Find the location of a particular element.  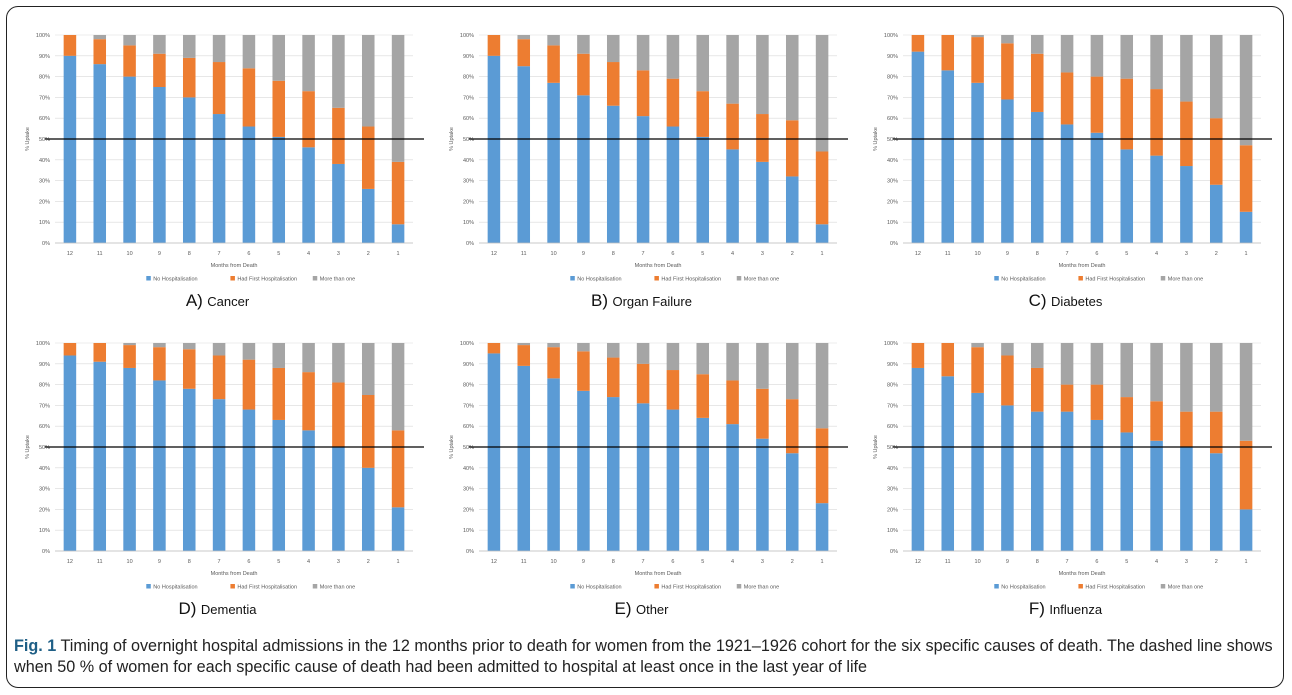

y-tick-label: 40% is located at coordinates (892, 469).